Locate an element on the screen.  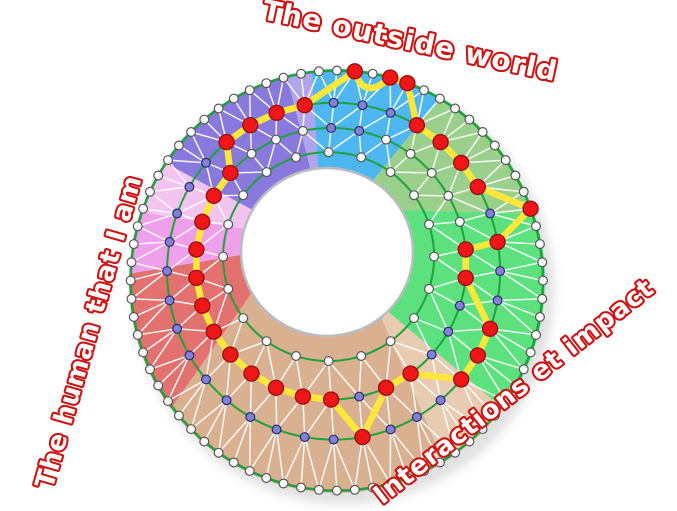
sector-green-bright is located at coordinates (466, 309).